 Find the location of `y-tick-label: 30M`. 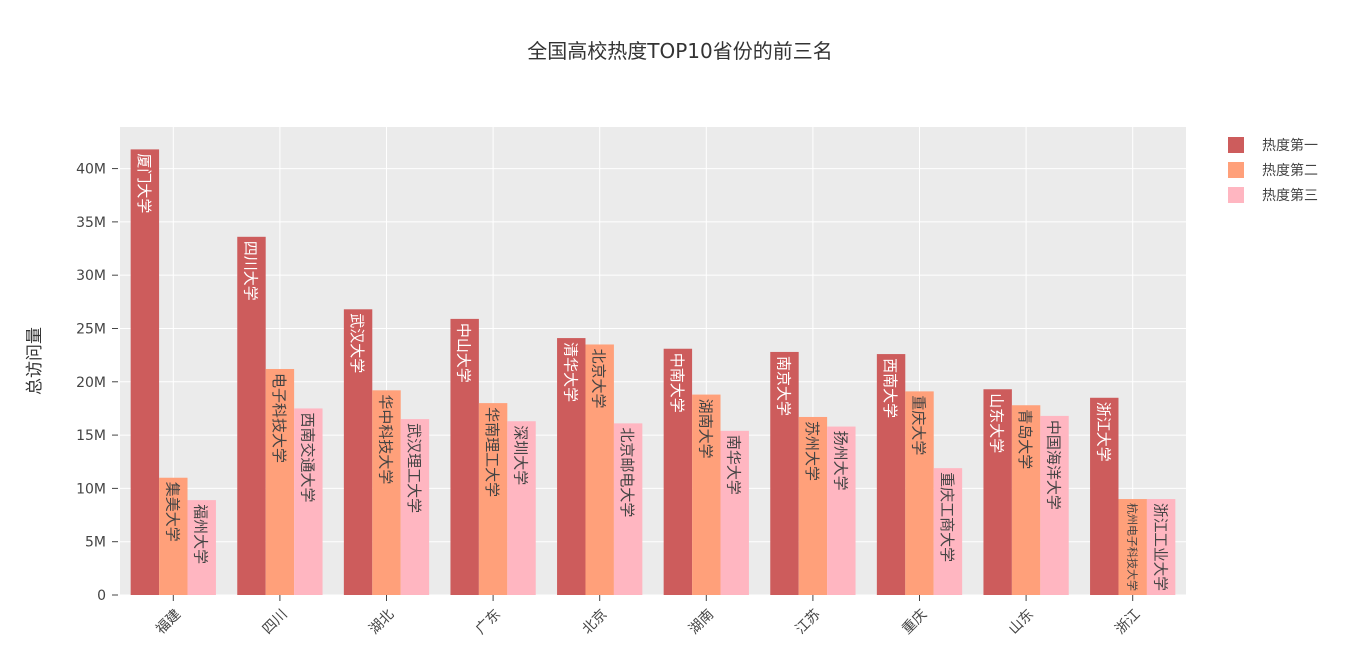

y-tick-label: 30M is located at coordinates (91, 276).